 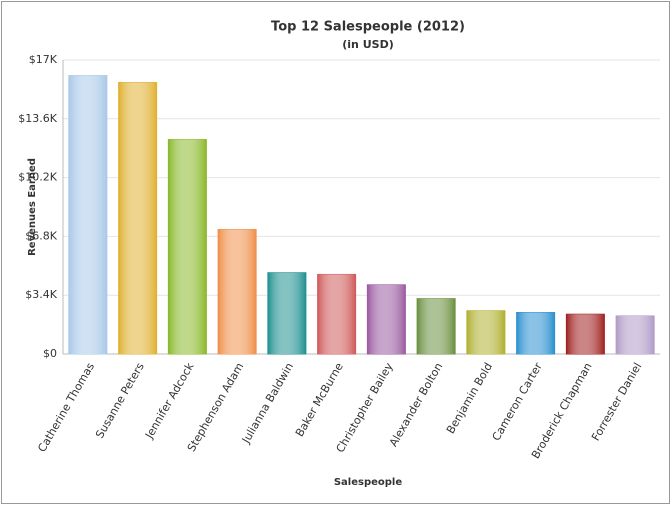 What do you see at coordinates (50, 353) in the screenshot?
I see `y-tick-label: $0` at bounding box center [50, 353].